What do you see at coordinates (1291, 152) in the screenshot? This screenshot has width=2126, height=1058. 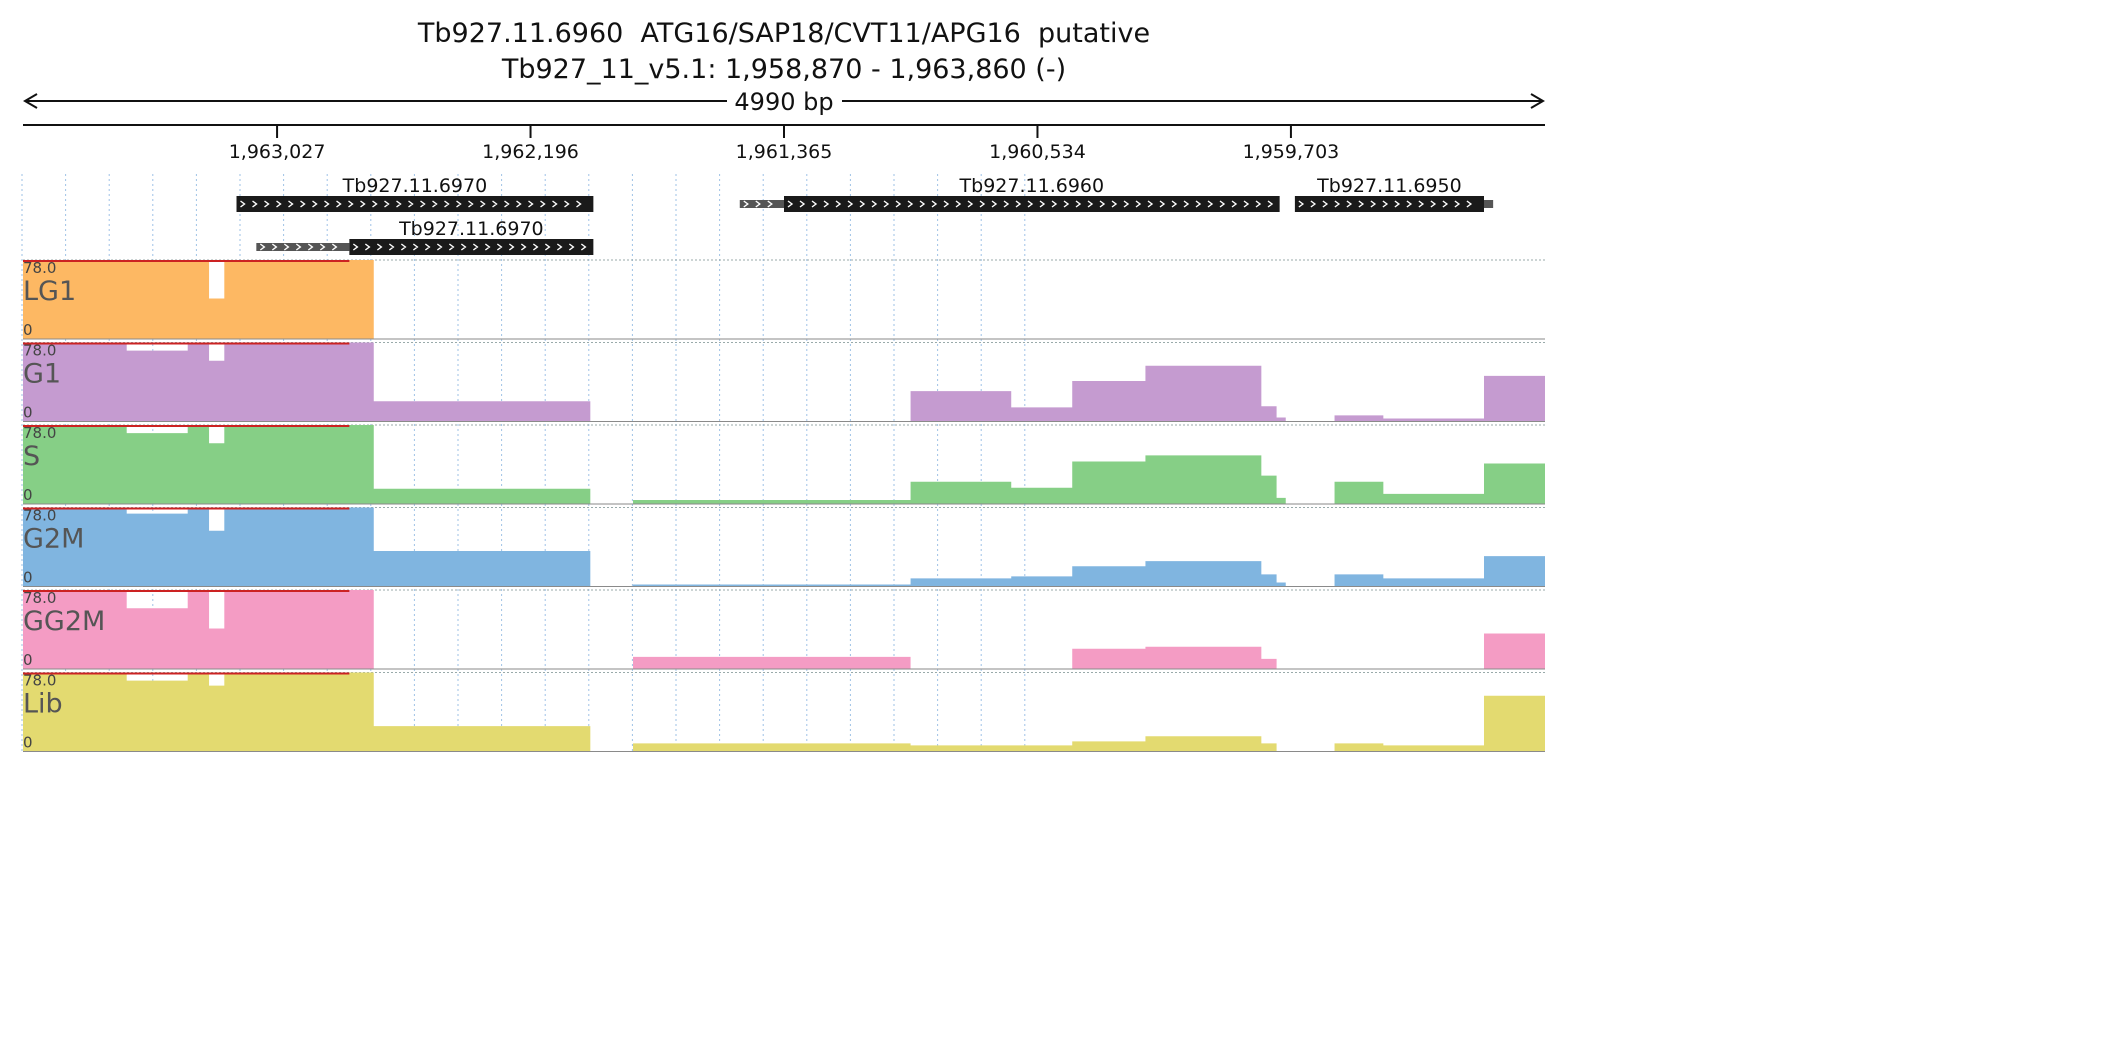 I see `tick-label: 1,959,703` at bounding box center [1291, 152].